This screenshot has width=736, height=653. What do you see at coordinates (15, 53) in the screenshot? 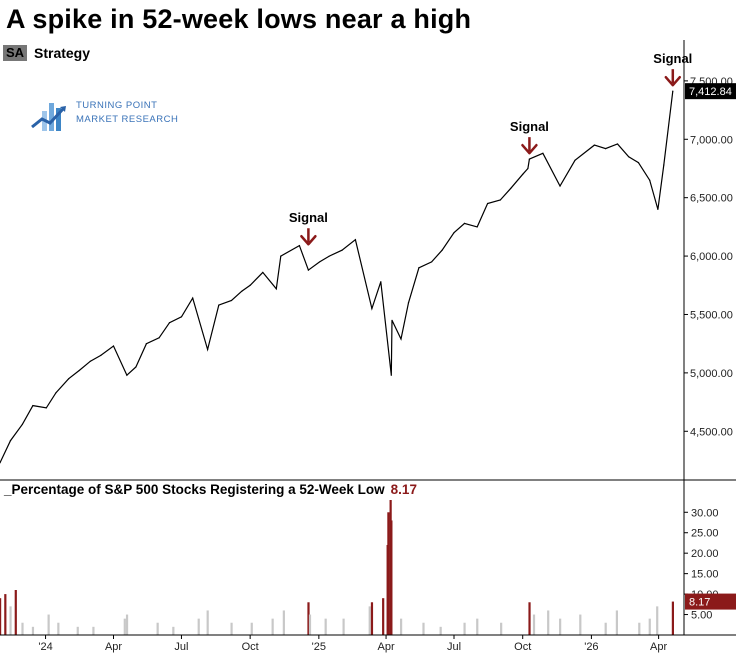
I see `symbol-badge: SA` at bounding box center [15, 53].